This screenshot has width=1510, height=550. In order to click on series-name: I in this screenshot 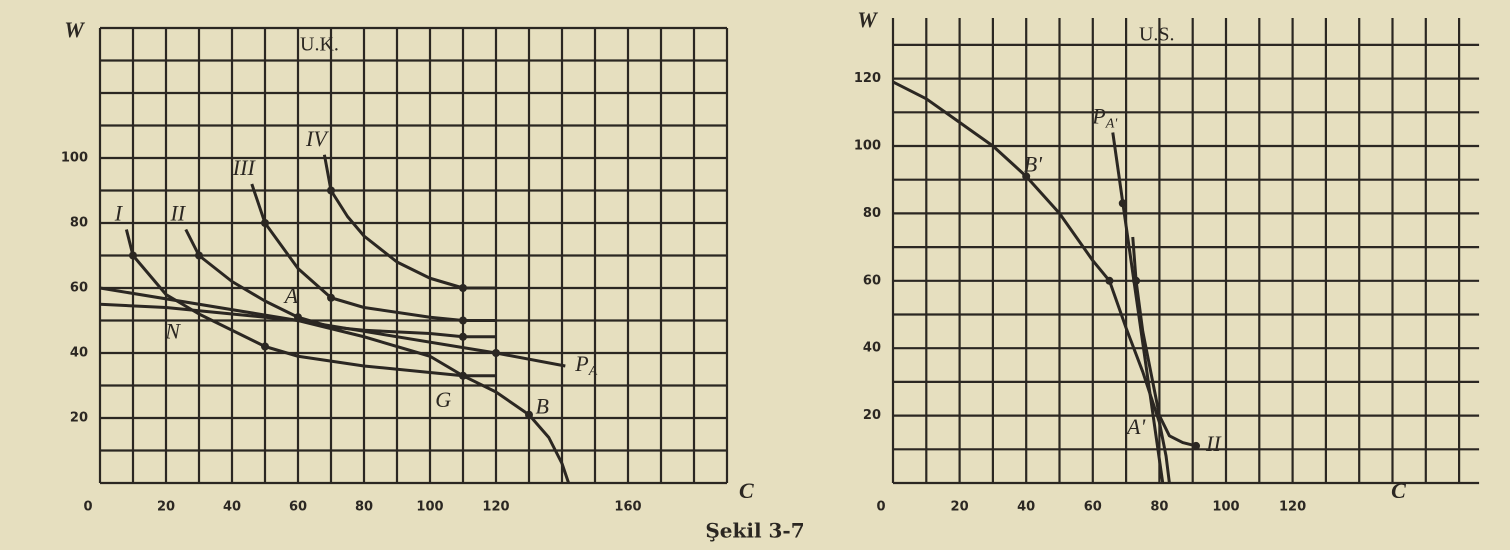, I will do `click(119, 213)`.